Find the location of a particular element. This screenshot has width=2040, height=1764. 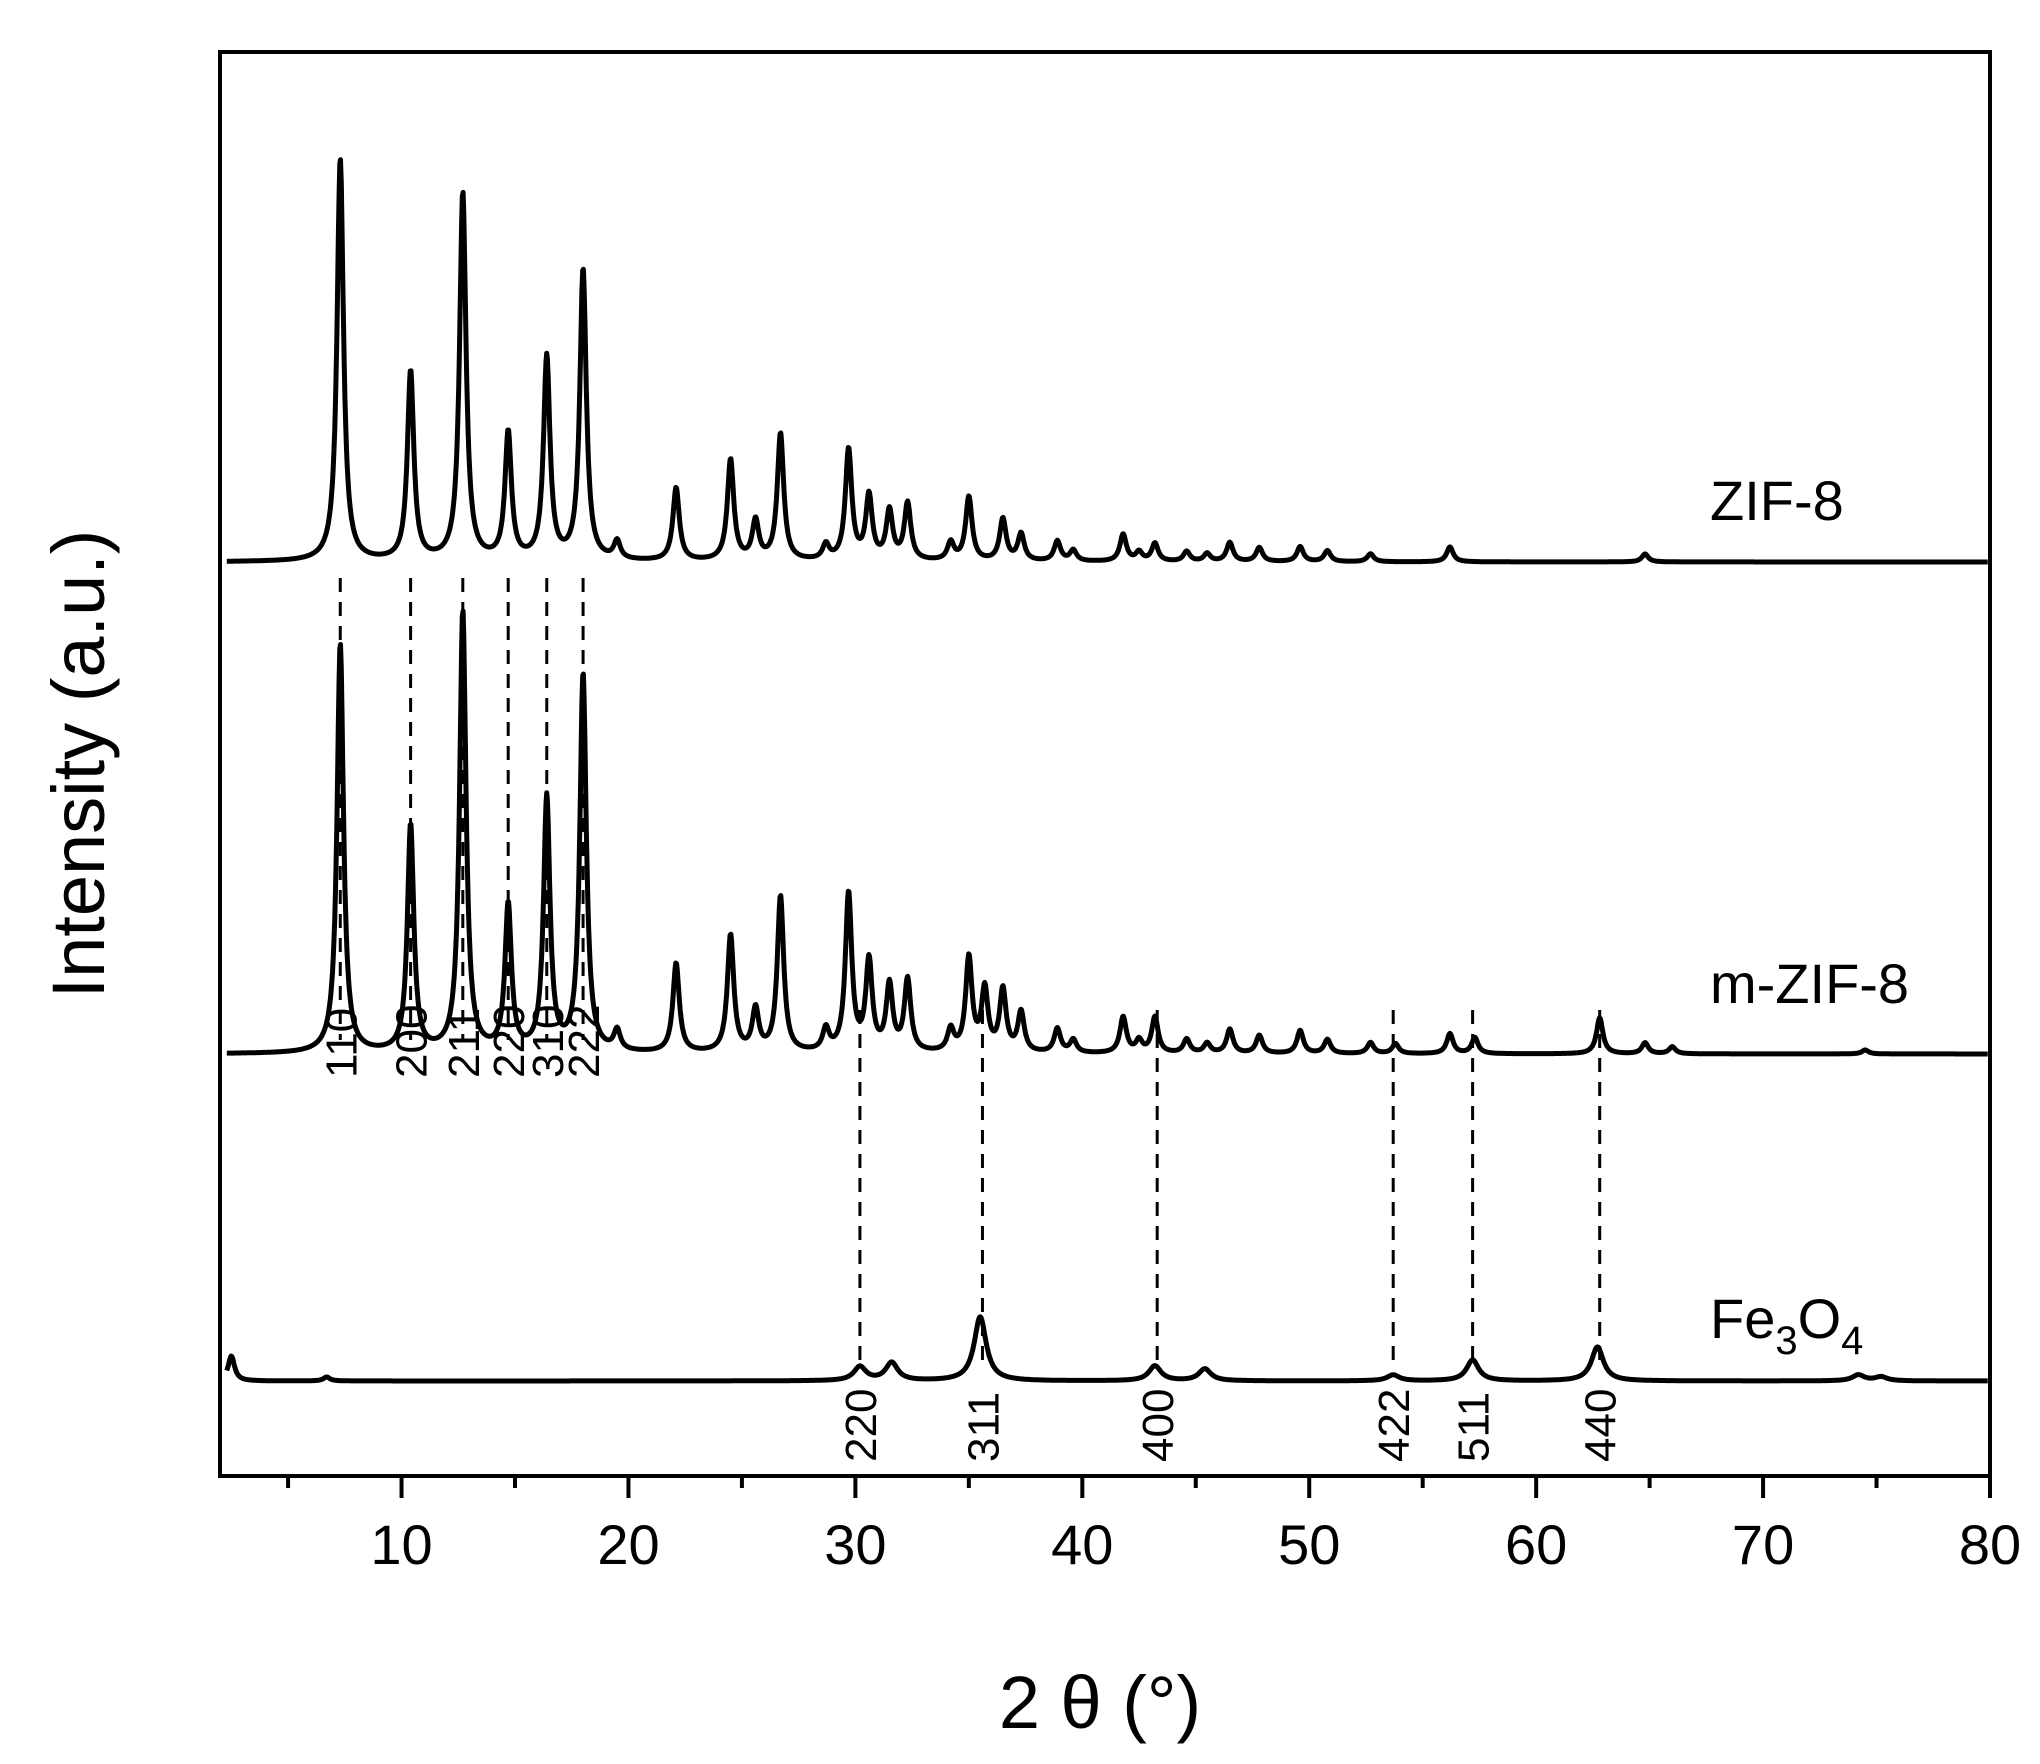

x-tick-label-30: 30 is located at coordinates (855, 1544).